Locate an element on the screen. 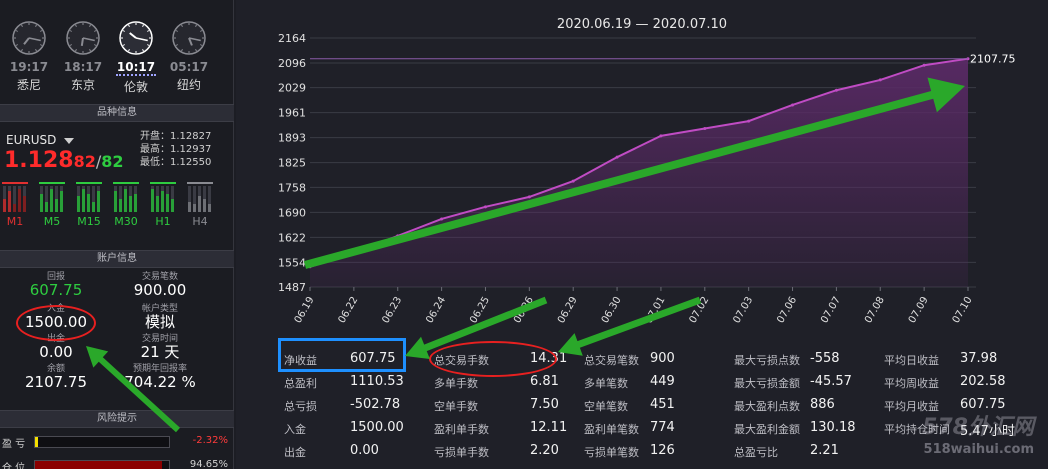 The height and width of the screenshot is (469, 1048). timeframe-m15: M15 is located at coordinates (90, 205).